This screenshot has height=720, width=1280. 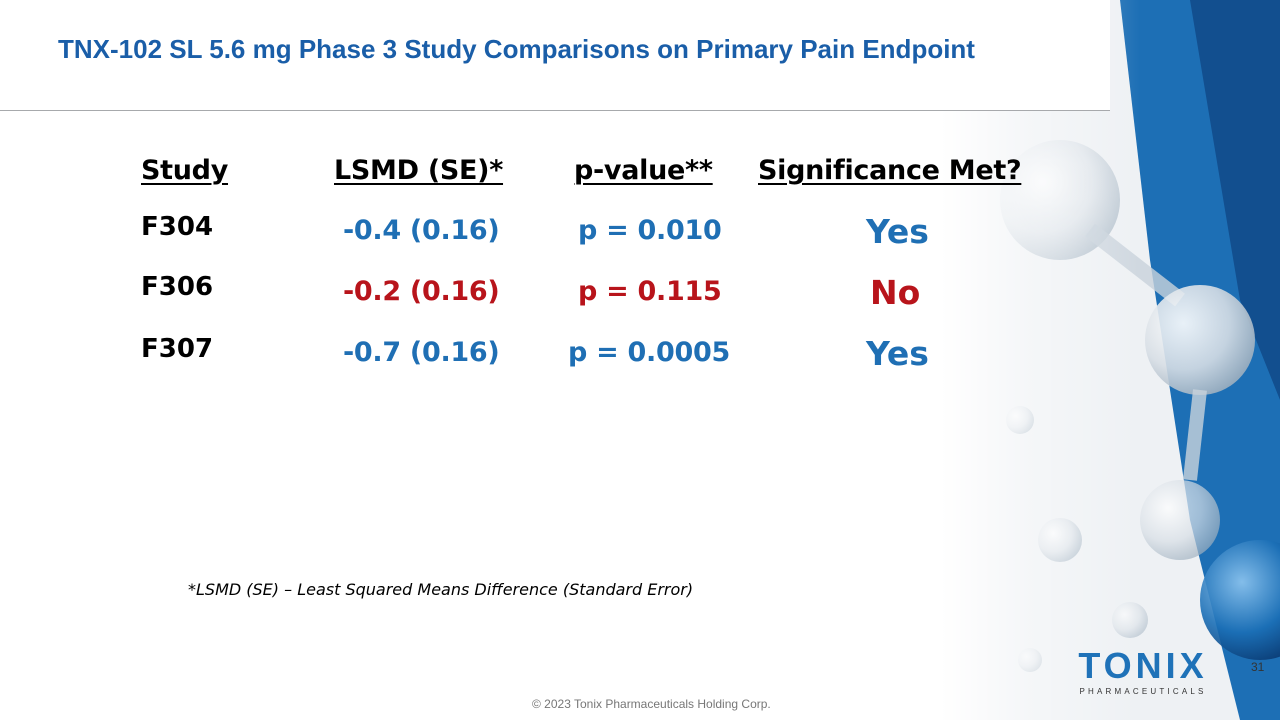 I want to click on logo-tagline: PHARMACEUTICALS, so click(x=1143, y=691).